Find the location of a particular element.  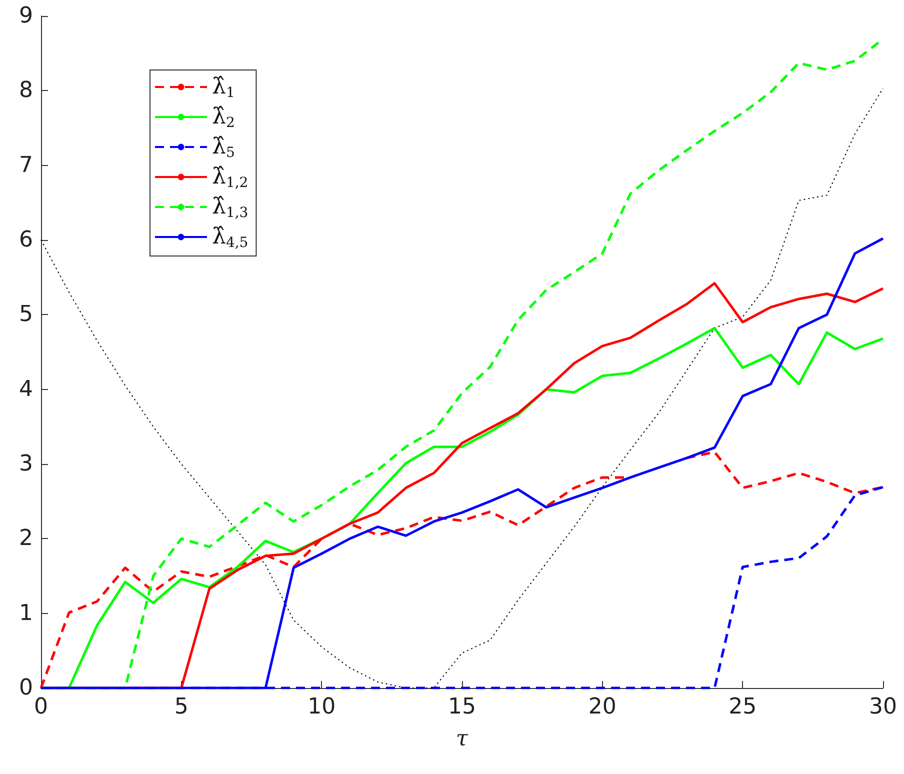

y-tick-label: 7 is located at coordinates (26, 165).